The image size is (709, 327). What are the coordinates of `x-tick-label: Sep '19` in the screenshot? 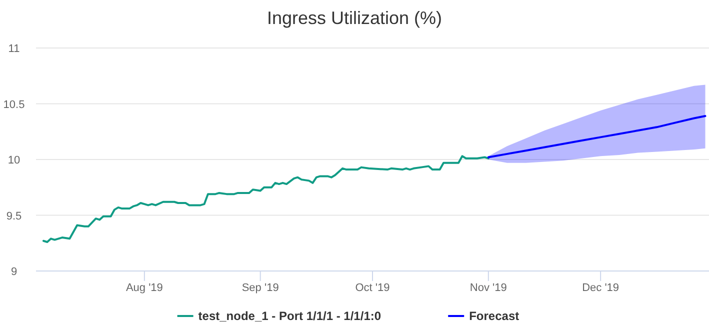 It's located at (260, 288).